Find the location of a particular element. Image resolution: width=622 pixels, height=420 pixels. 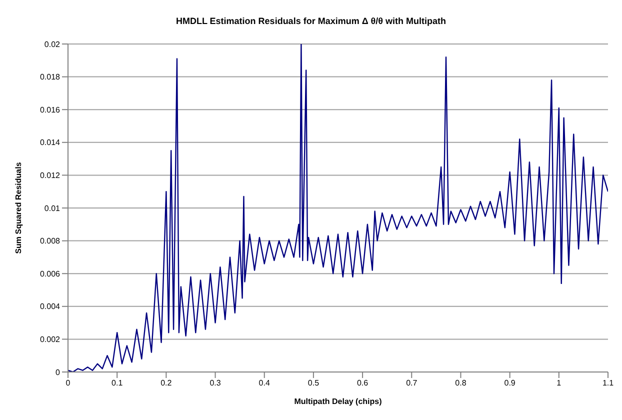

y-tick-label: 0.004 is located at coordinates (50, 307).